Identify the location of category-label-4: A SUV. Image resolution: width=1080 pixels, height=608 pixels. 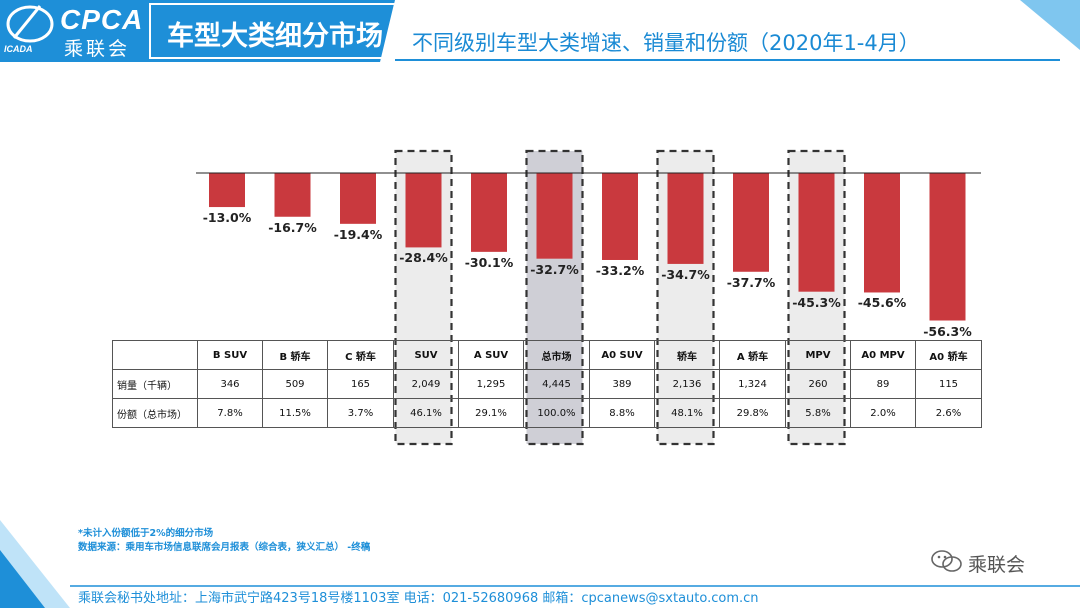
(491, 355).